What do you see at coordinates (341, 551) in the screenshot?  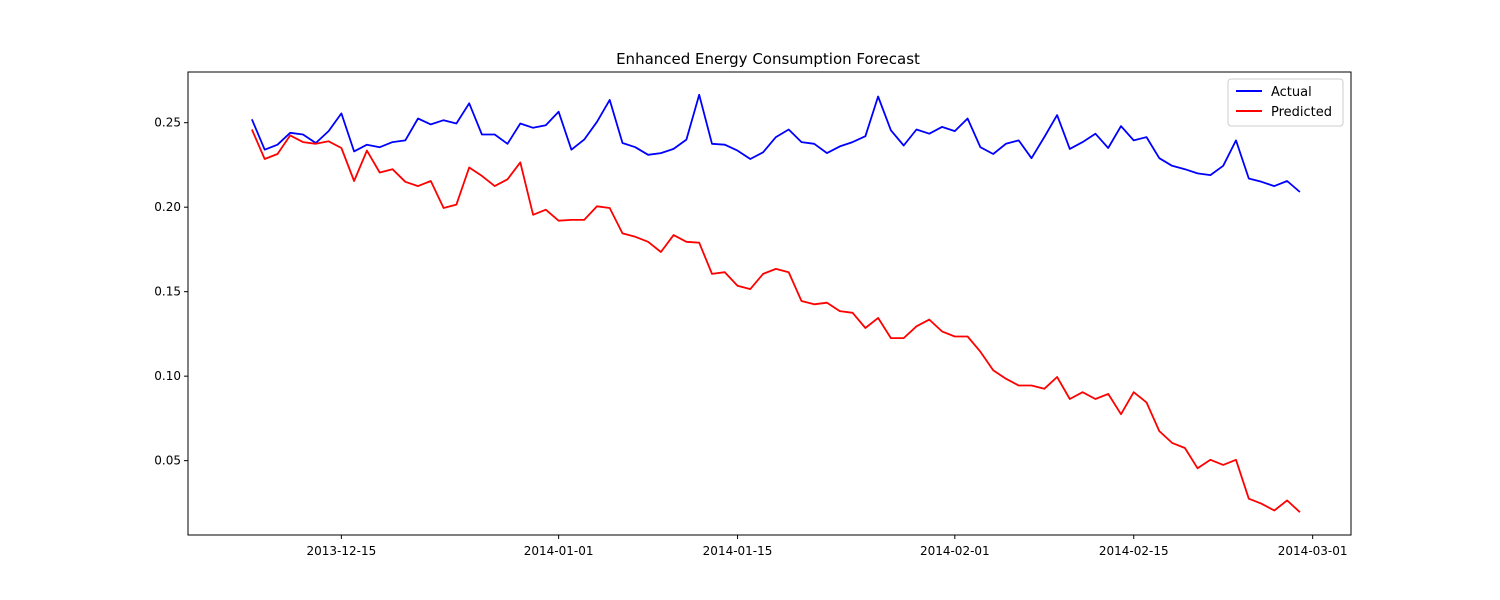 I see `x-tick-label: 2013-12-15` at bounding box center [341, 551].